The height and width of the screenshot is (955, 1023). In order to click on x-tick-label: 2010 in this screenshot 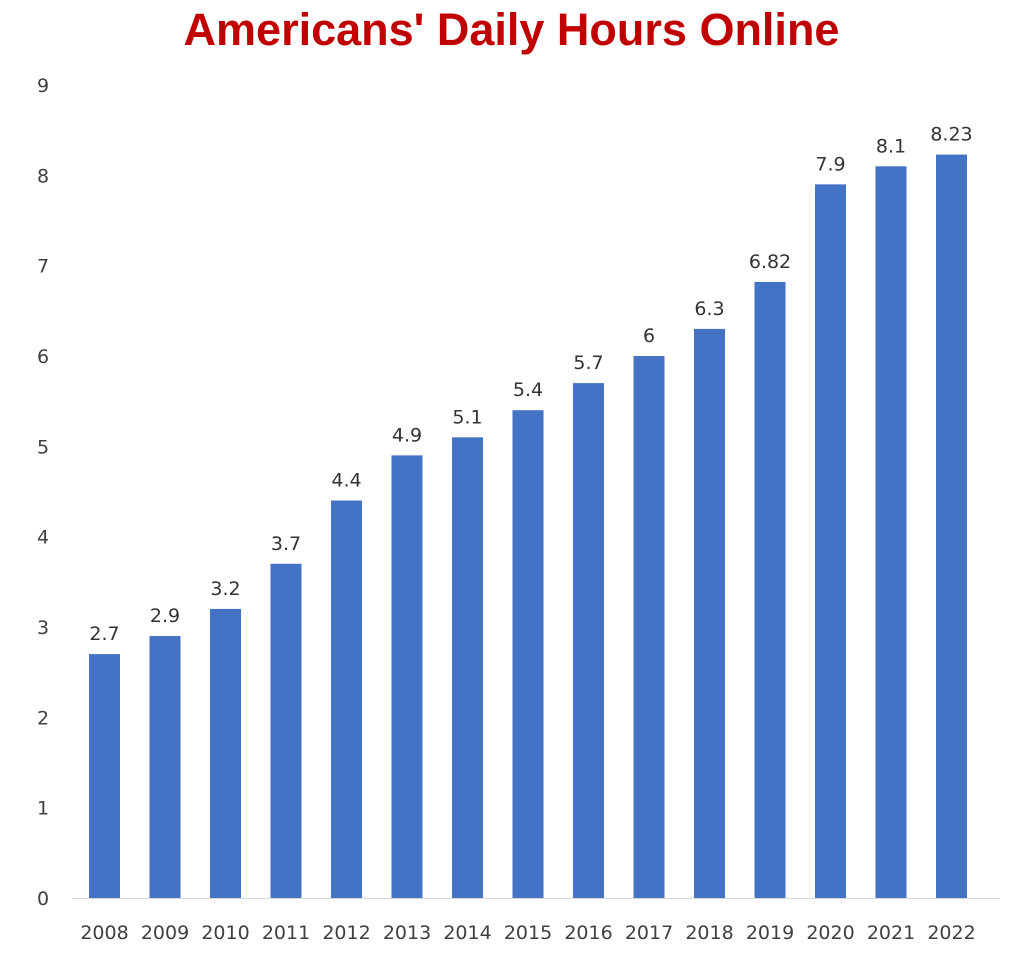, I will do `click(225, 933)`.